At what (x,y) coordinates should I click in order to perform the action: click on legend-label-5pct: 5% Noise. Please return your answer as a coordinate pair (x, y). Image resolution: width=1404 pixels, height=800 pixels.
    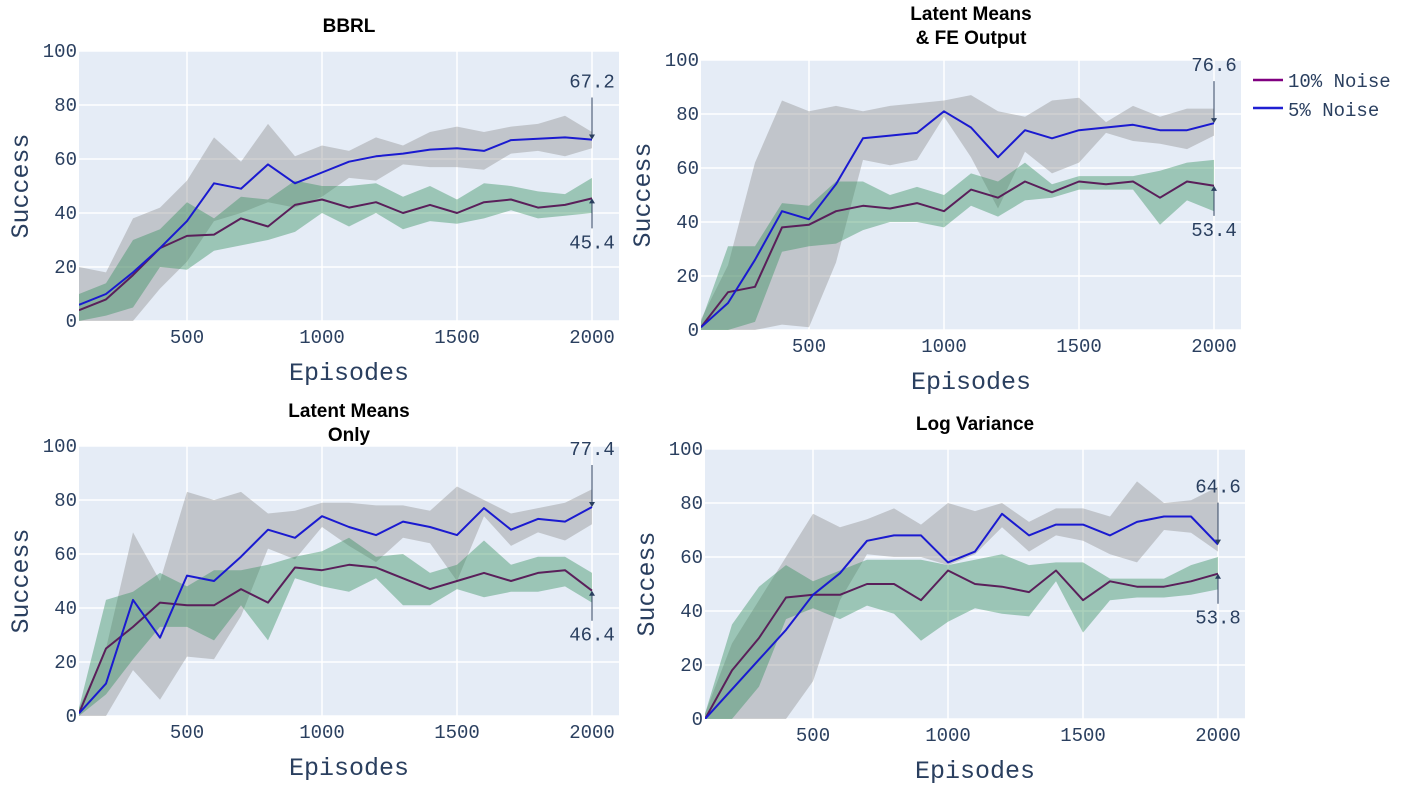
    Looking at the image, I should click on (1333, 111).